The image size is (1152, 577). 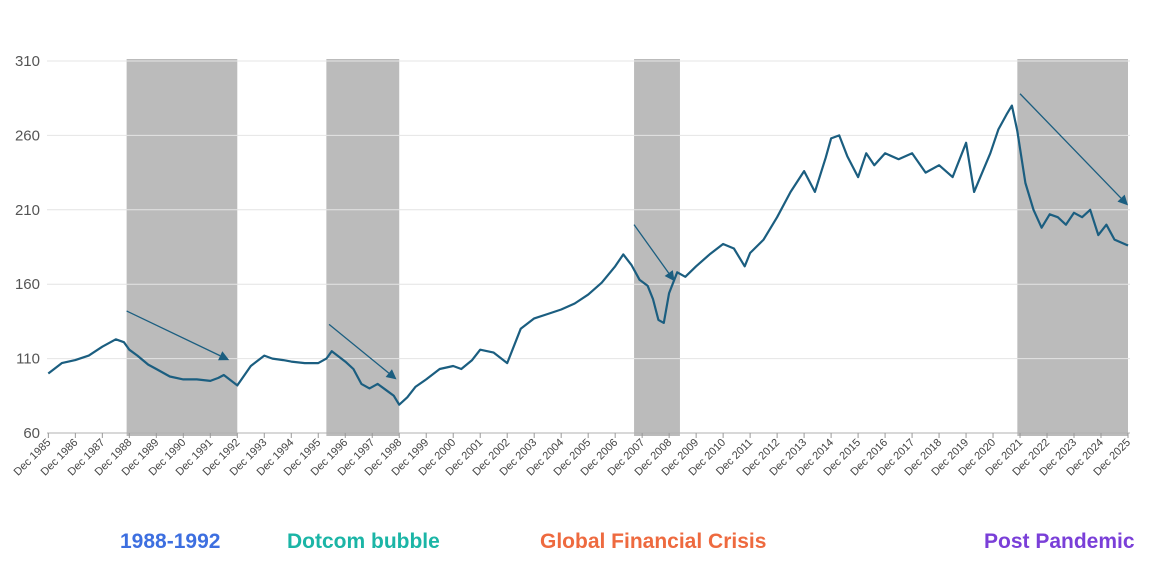 I want to click on y-tick-label: 110, so click(x=28, y=359).